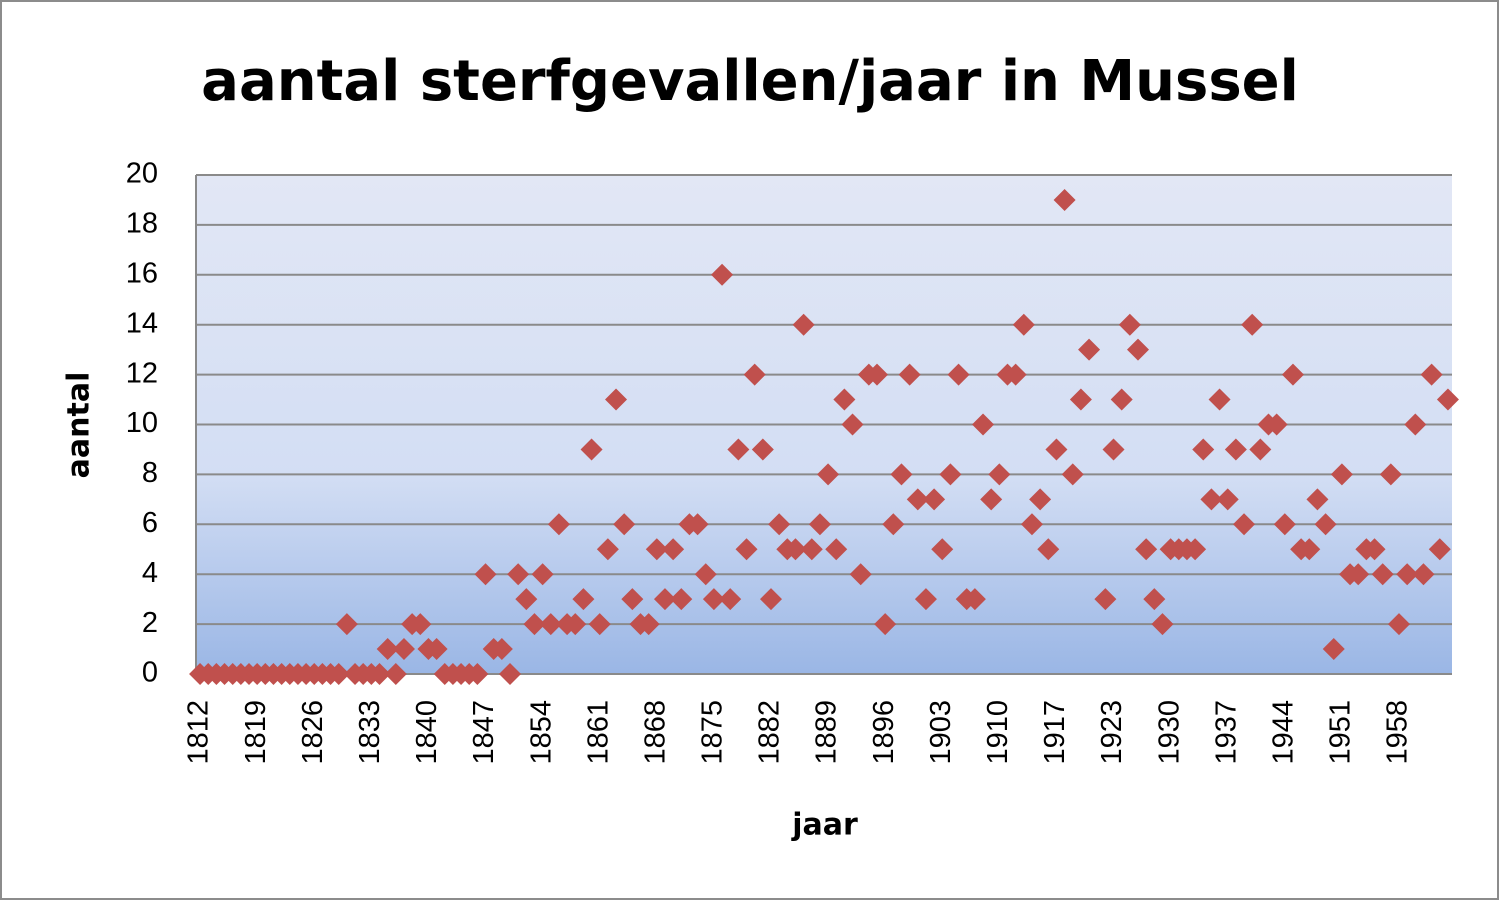 The width and height of the screenshot is (1500, 901). I want to click on x-tick-label: 1958, so click(1398, 732).